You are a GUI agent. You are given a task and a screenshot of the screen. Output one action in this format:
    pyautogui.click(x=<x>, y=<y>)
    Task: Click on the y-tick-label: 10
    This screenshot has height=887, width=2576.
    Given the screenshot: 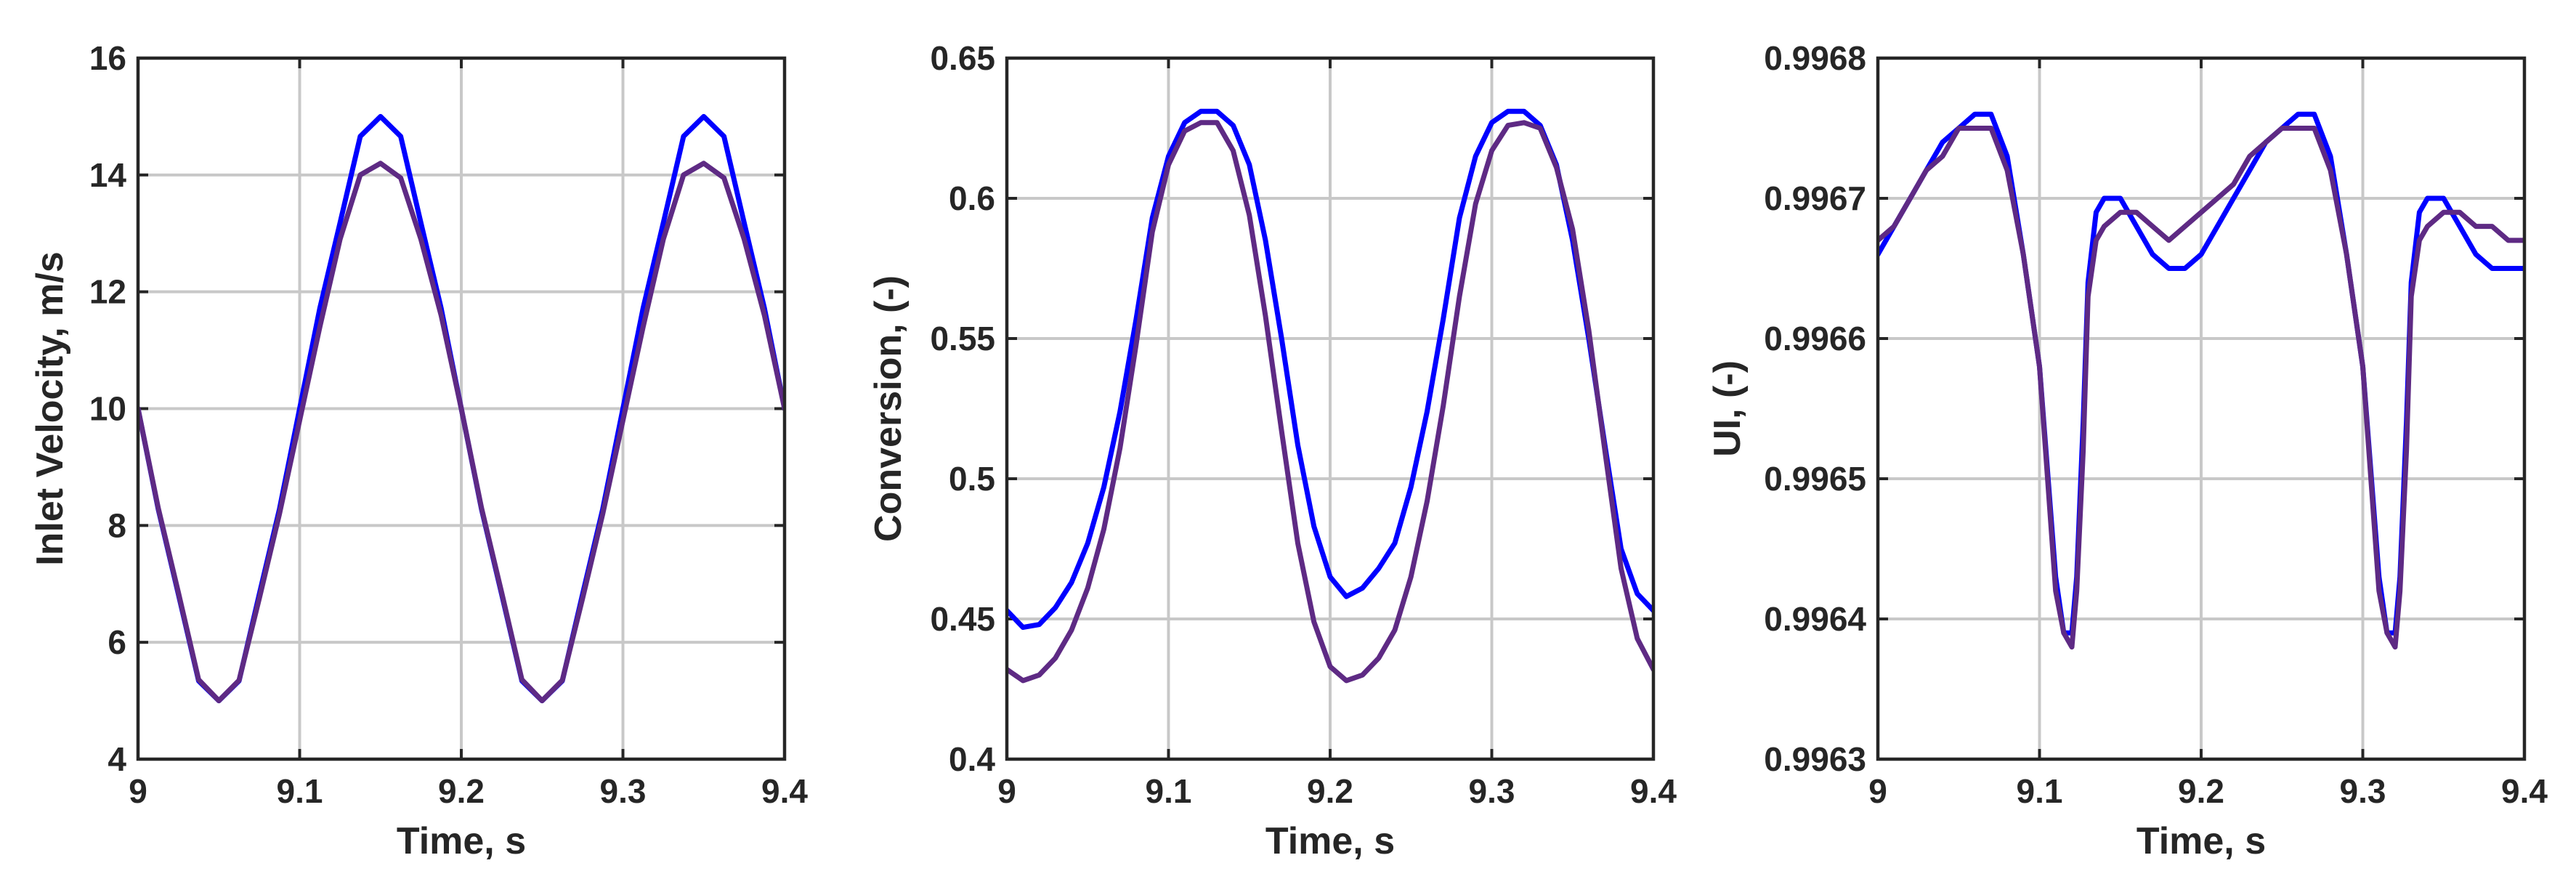 What is the action you would take?
    pyautogui.click(x=108, y=409)
    